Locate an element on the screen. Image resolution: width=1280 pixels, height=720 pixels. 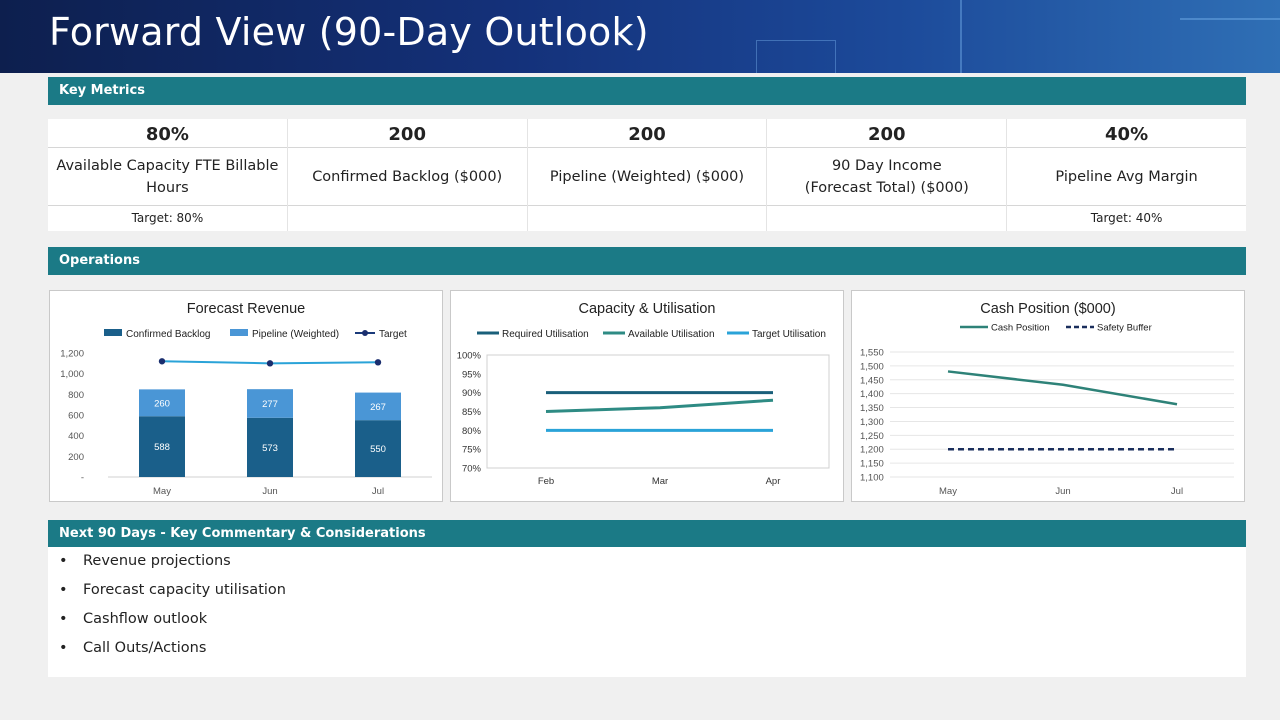
data-label: 267 is located at coordinates (378, 407).